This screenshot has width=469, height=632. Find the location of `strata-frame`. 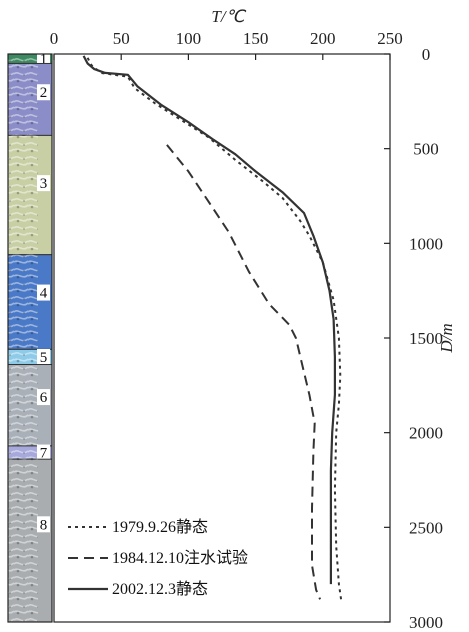

strata-frame is located at coordinates (30, 338).